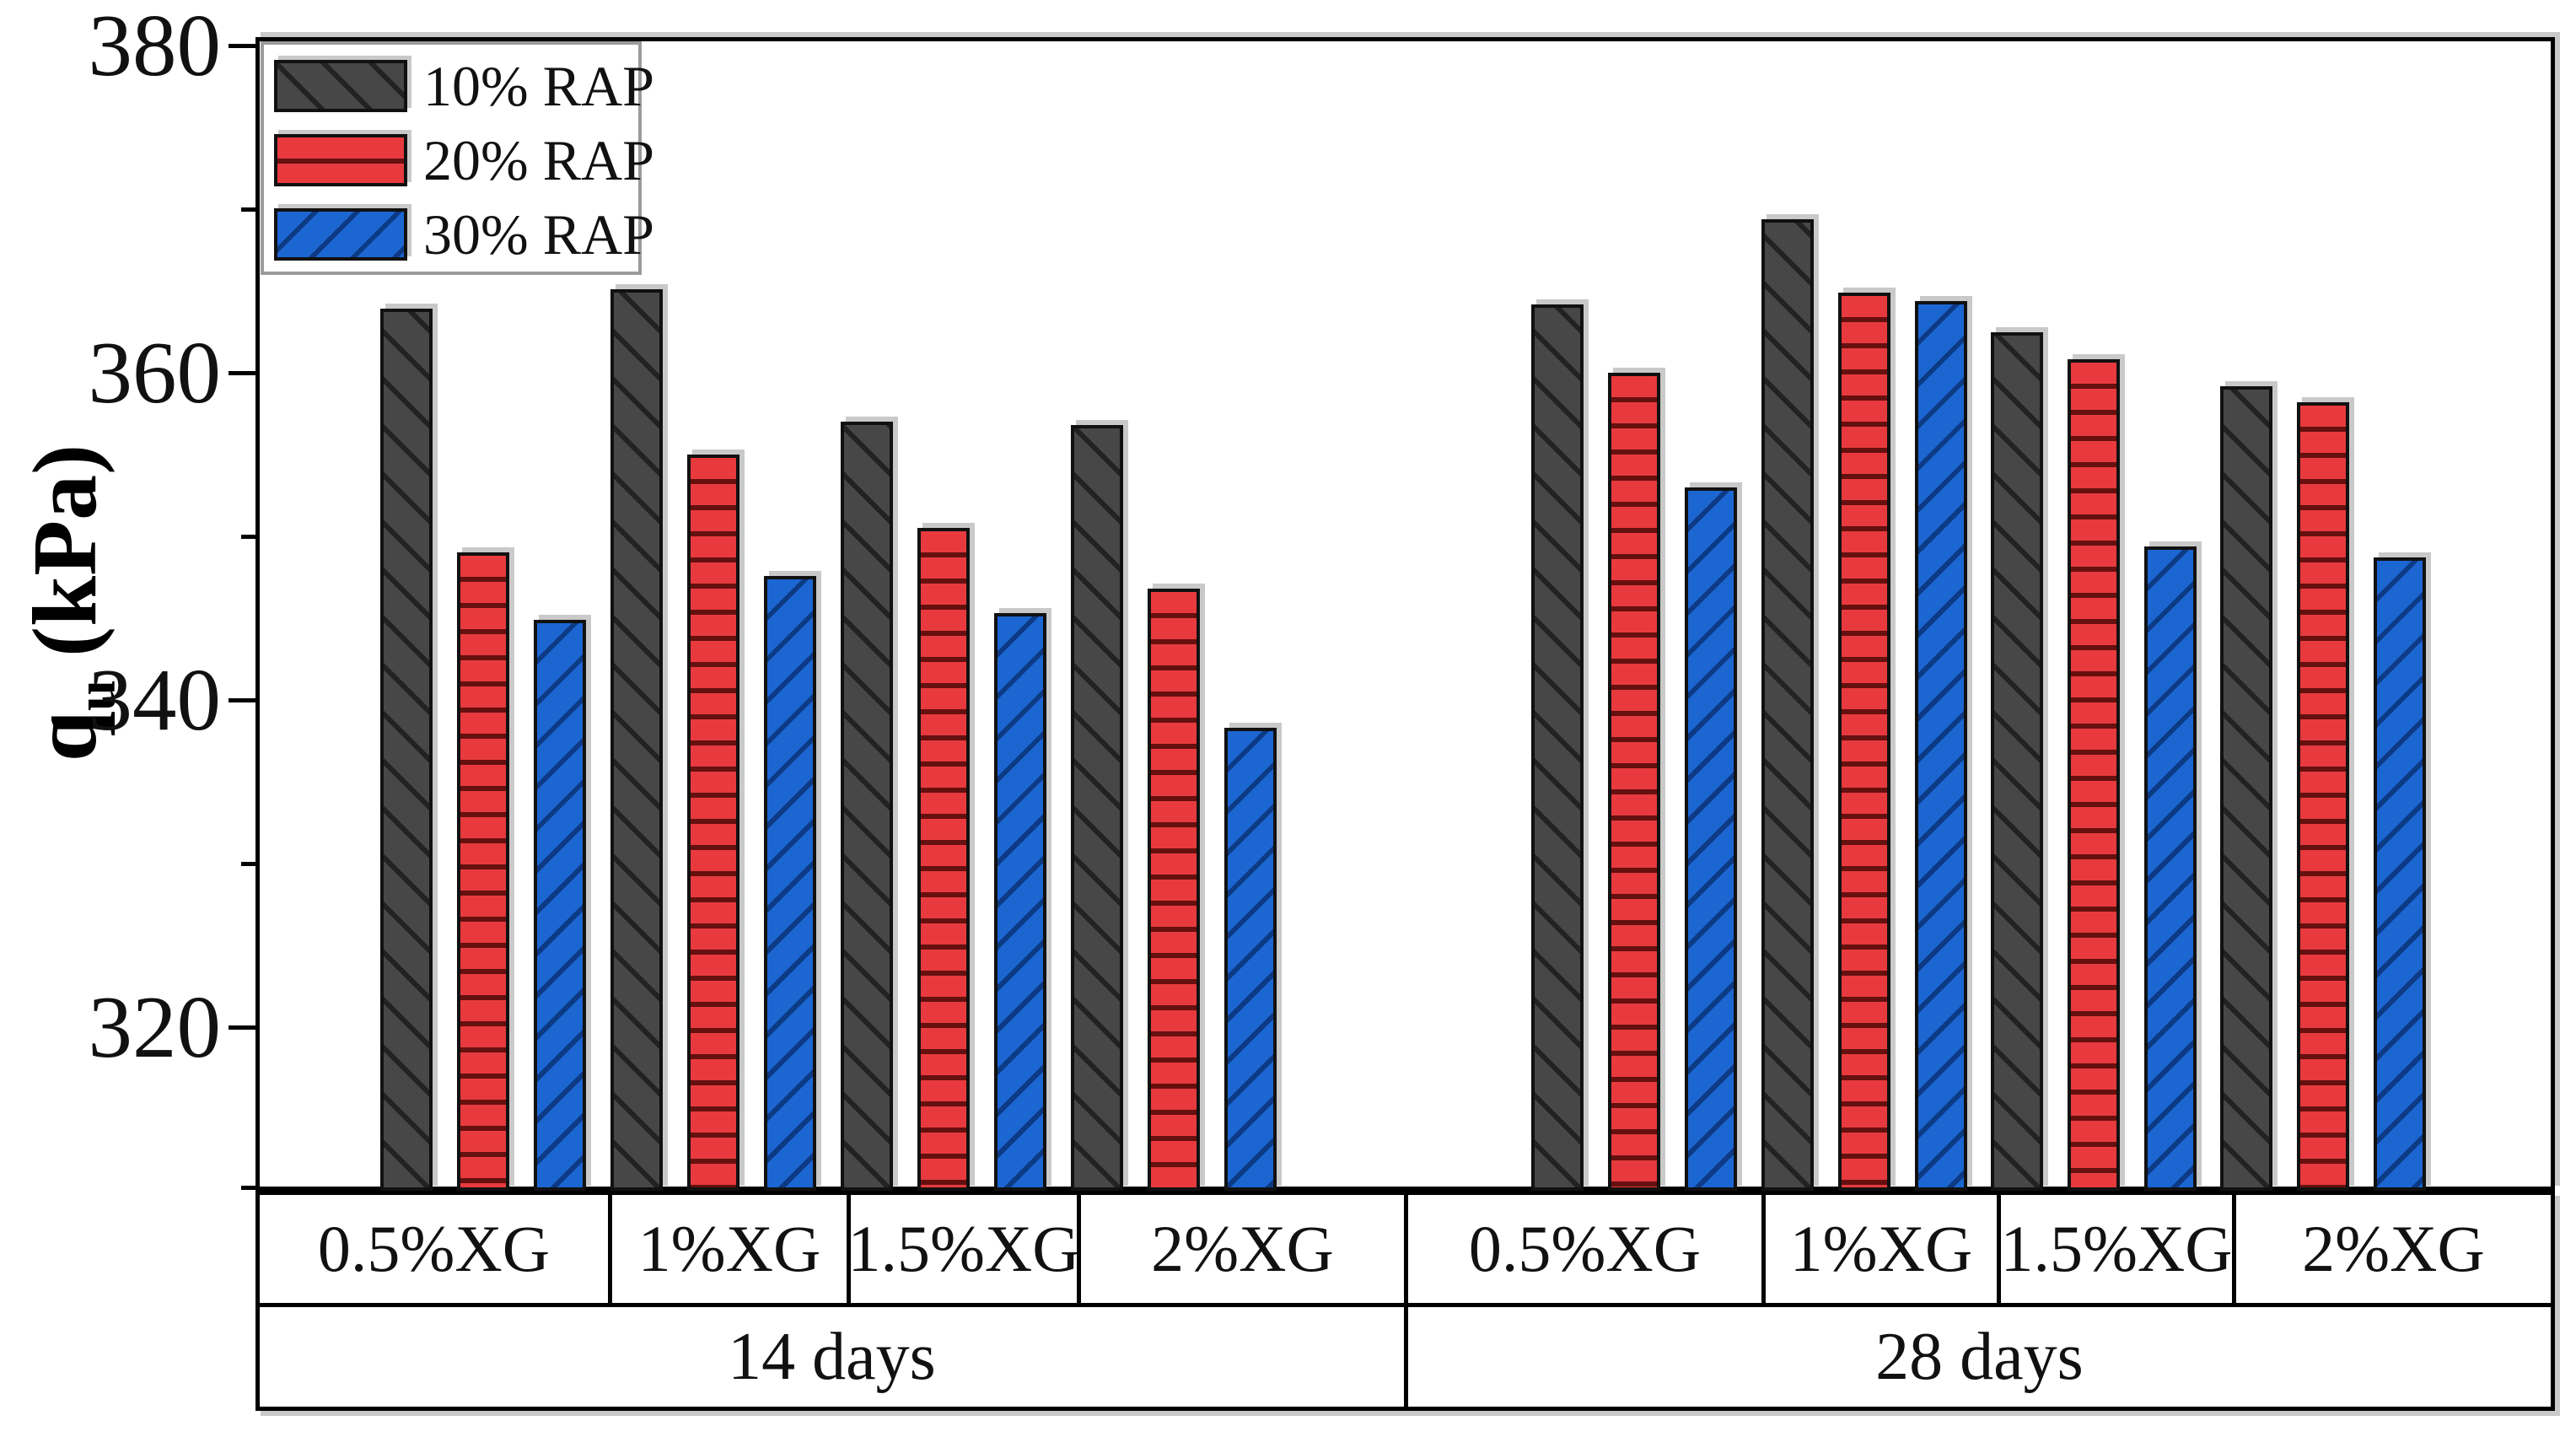 Image resolution: width=2576 pixels, height=1437 pixels. Describe the element at coordinates (829, 1357) in the screenshot. I see `curing-time-cell-1: 14 days` at that location.